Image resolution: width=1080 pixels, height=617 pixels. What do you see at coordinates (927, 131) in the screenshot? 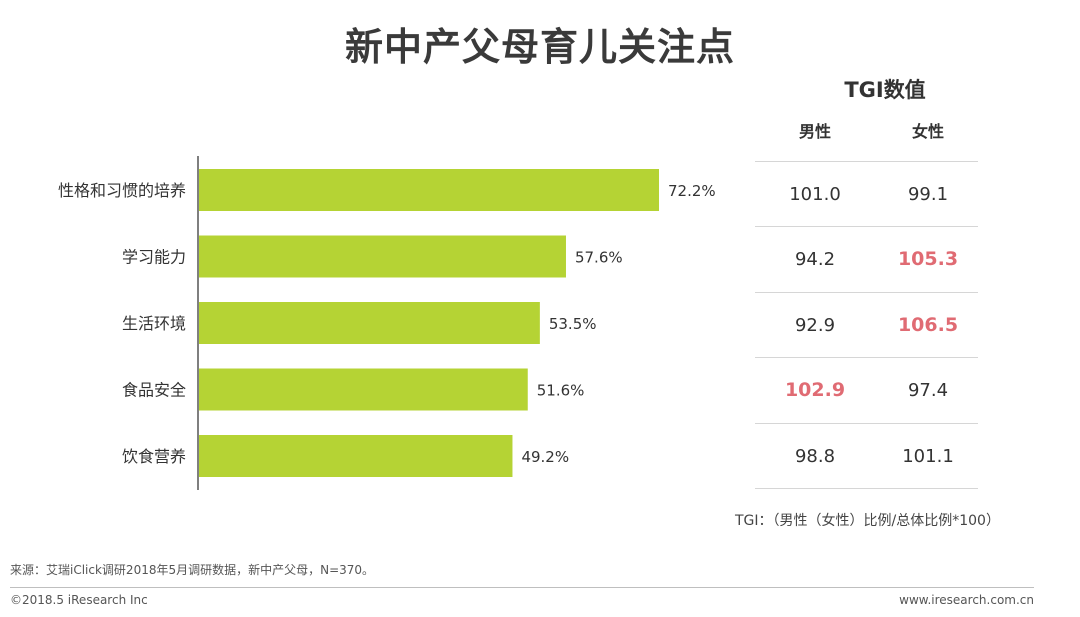
I see `tgi-header-female: 女性` at bounding box center [927, 131].